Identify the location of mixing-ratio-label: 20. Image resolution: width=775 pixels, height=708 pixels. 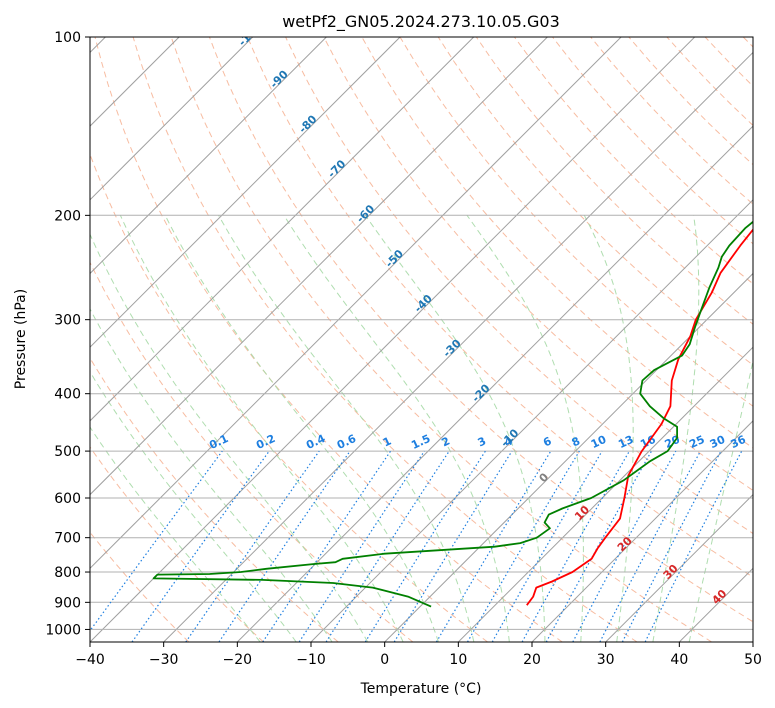
(673, 442).